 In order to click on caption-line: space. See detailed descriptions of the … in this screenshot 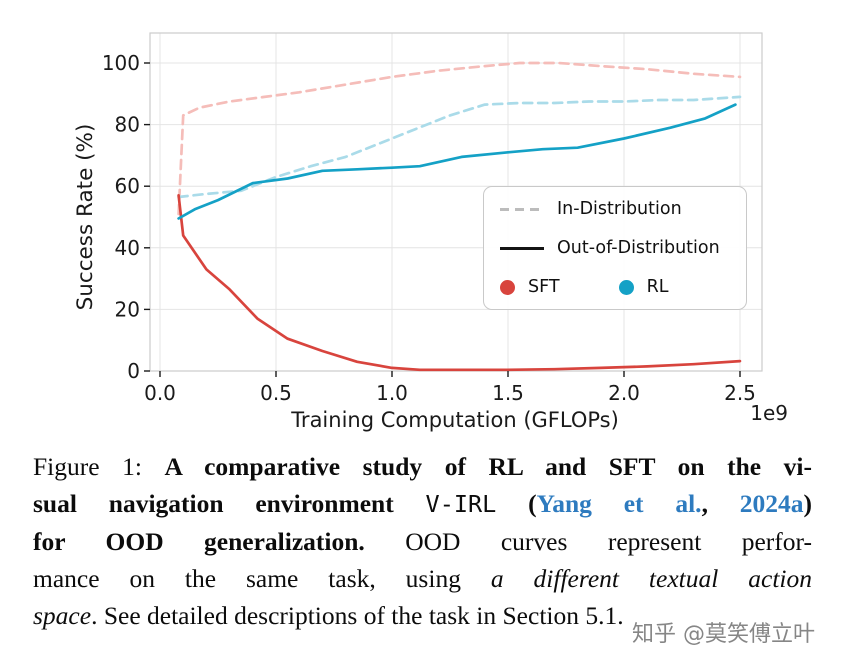, I will do `click(422, 615)`.